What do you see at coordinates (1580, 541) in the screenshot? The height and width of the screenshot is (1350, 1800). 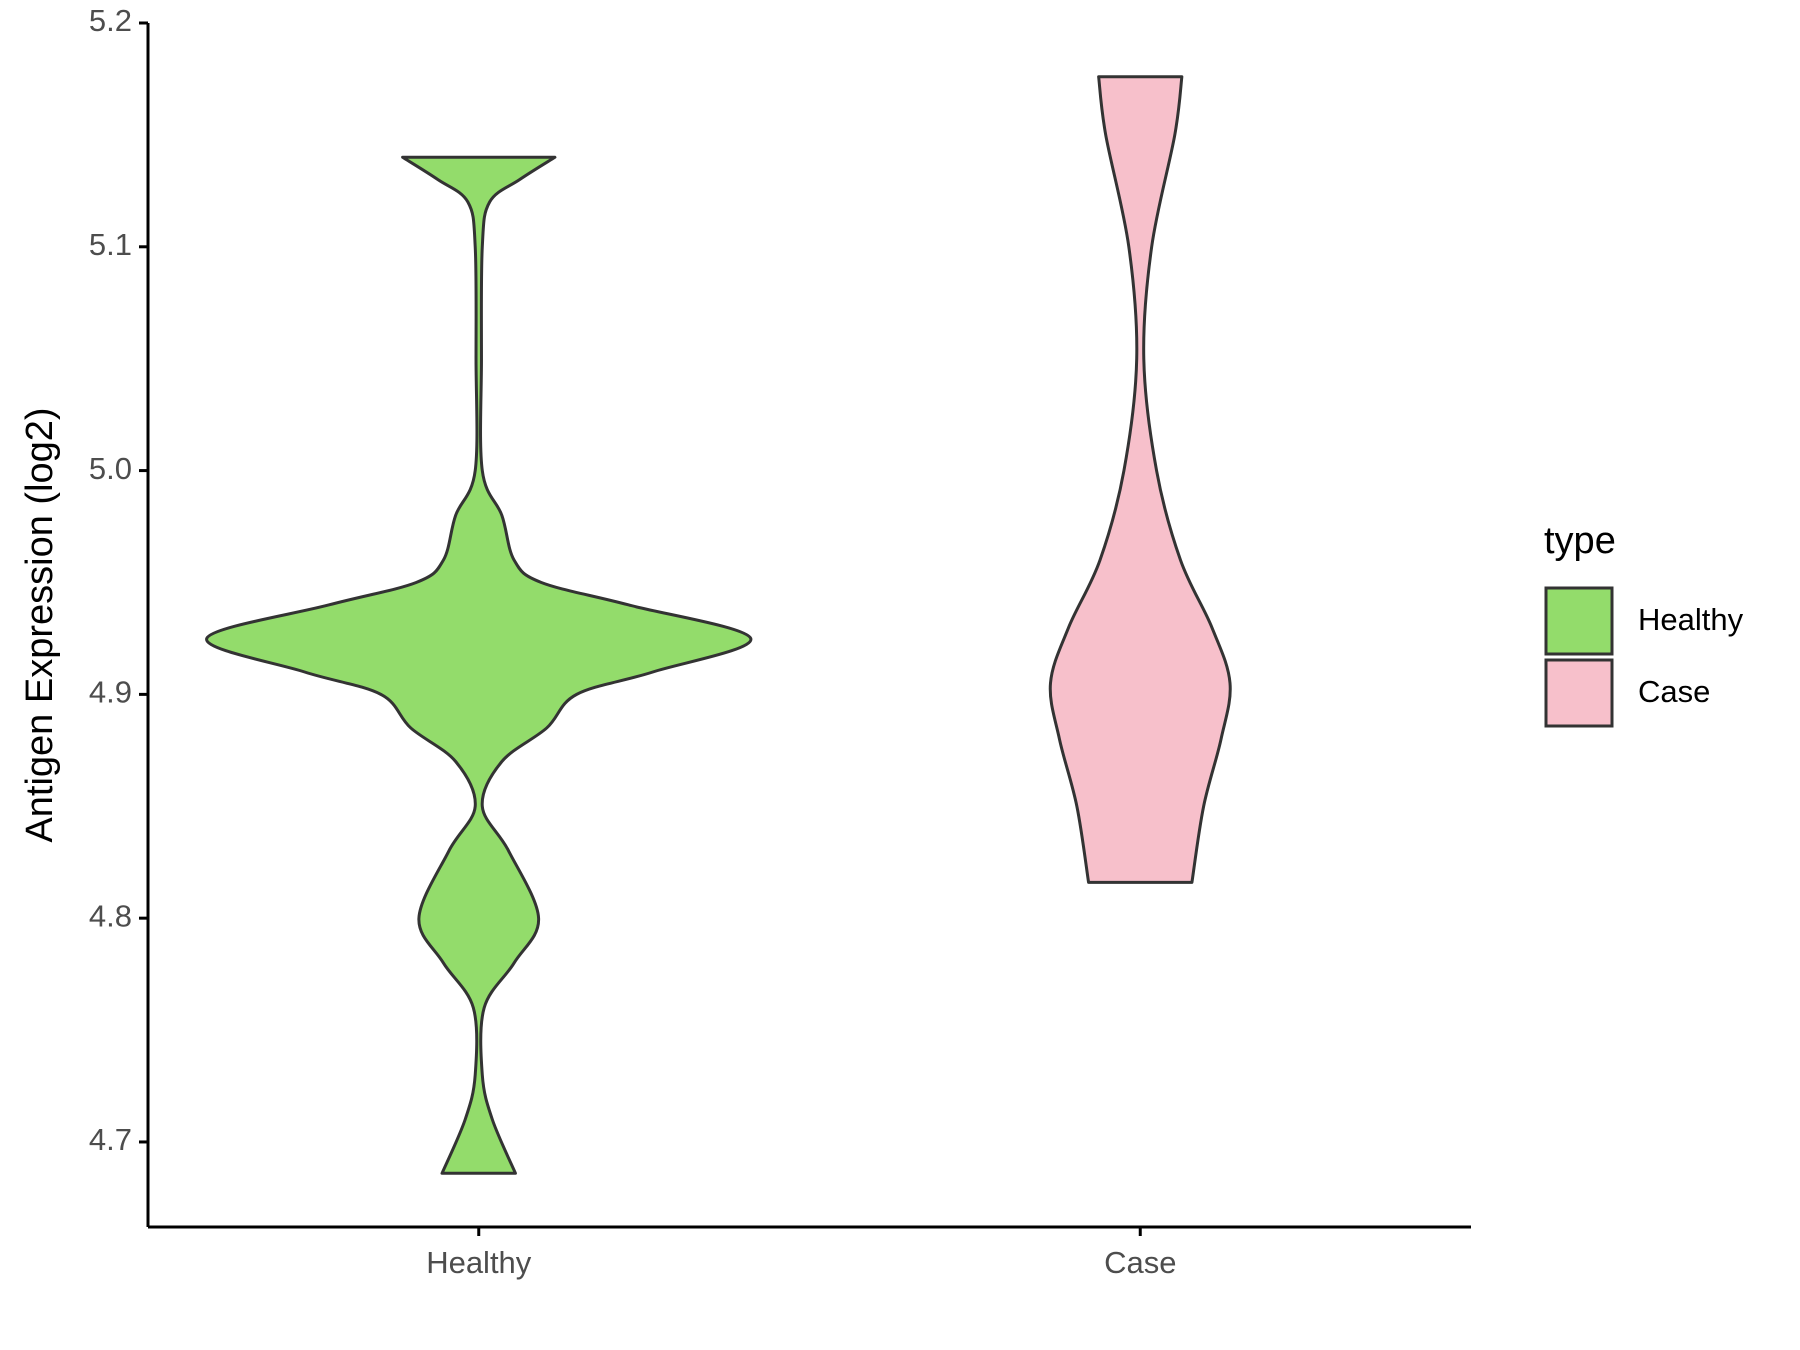 I see `legend-title: type` at bounding box center [1580, 541].